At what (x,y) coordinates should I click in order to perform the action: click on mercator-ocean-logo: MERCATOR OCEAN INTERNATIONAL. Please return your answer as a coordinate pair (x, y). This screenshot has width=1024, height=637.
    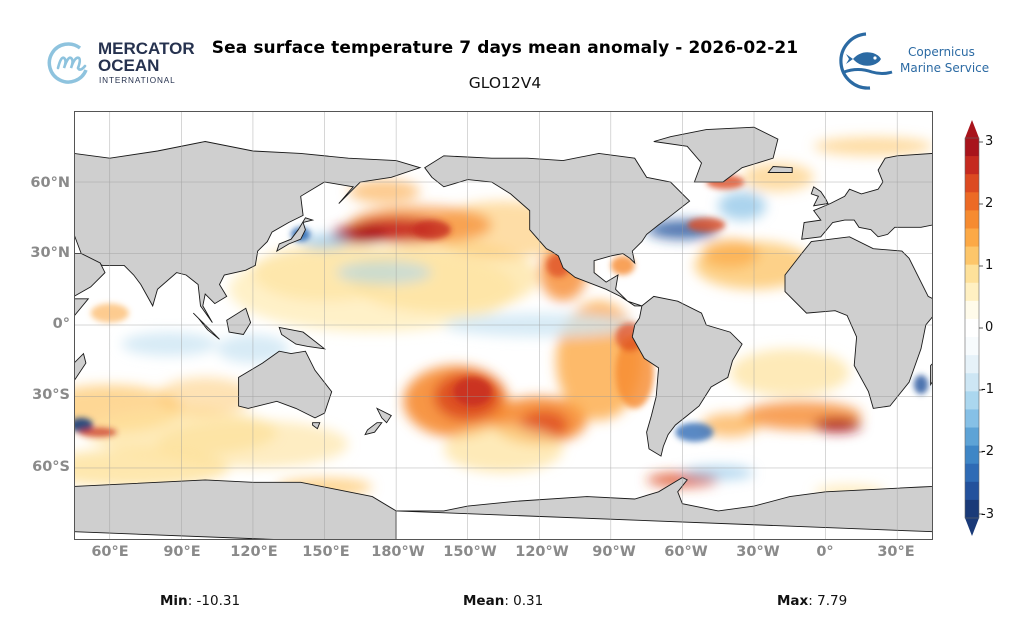
    Looking at the image, I should click on (121, 62).